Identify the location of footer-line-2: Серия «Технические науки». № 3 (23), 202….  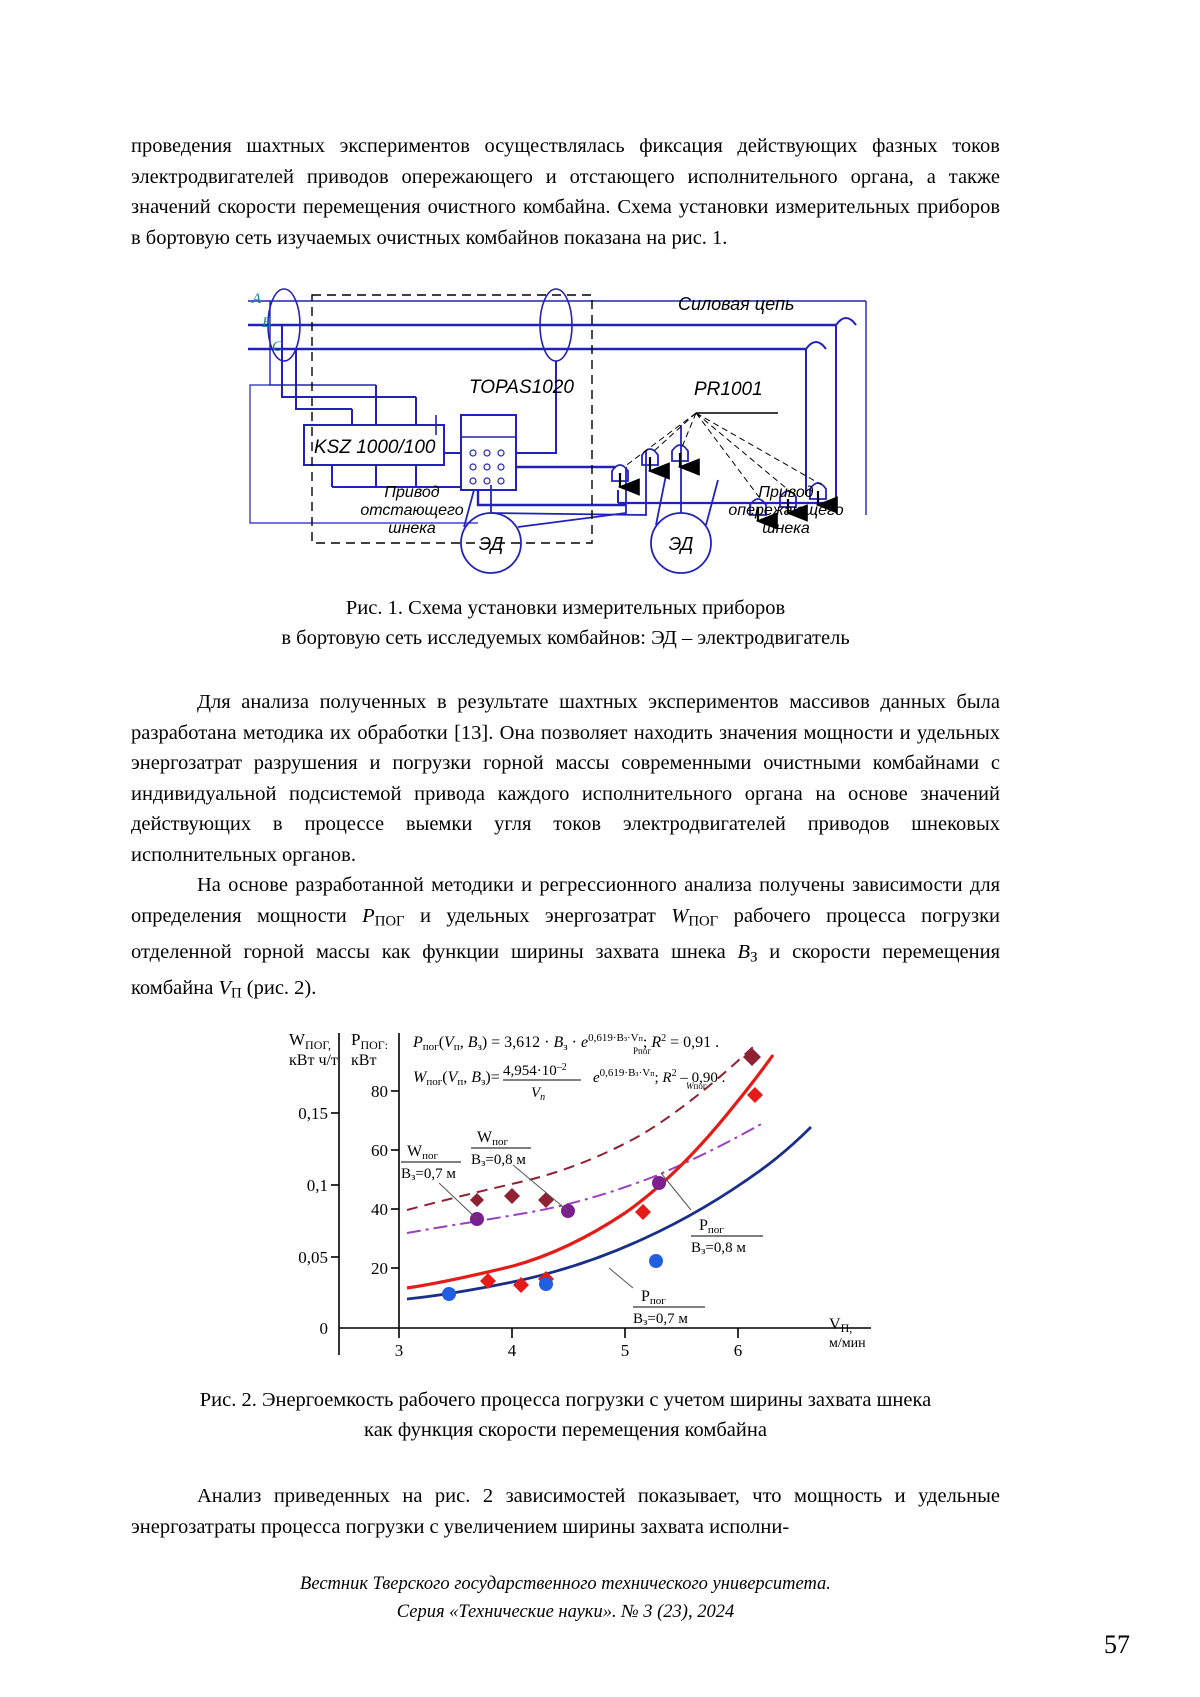
(565, 1612).